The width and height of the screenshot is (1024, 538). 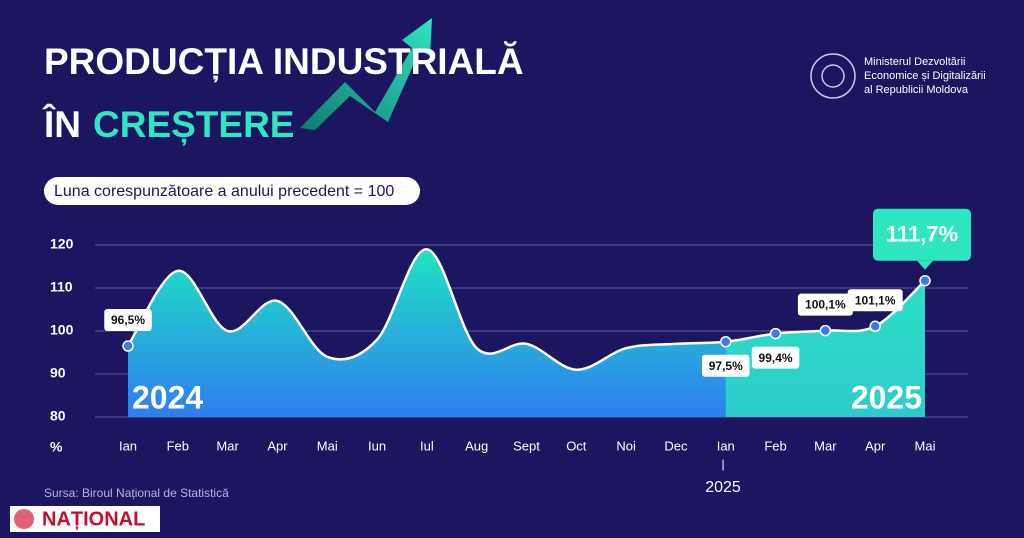 I want to click on y-tick-label: 100, so click(x=62, y=330).